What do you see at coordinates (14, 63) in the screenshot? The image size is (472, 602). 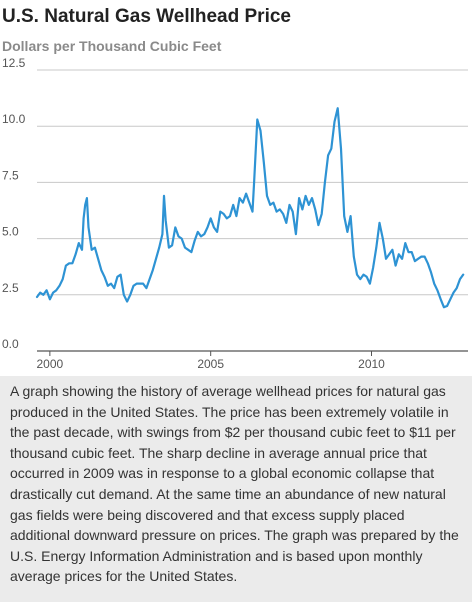 I see `y-tick-label: 12.5` at bounding box center [14, 63].